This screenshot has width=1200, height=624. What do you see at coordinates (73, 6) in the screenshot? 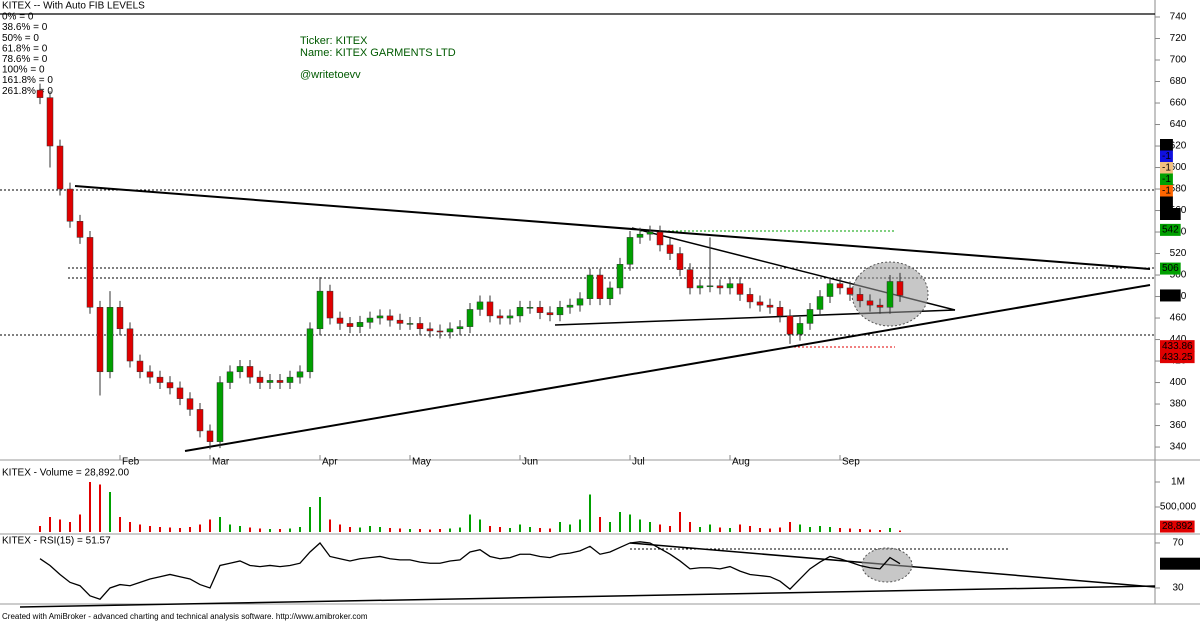
I see `chart-title: KITEX -- With Auto FIB LEVELS` at bounding box center [73, 6].